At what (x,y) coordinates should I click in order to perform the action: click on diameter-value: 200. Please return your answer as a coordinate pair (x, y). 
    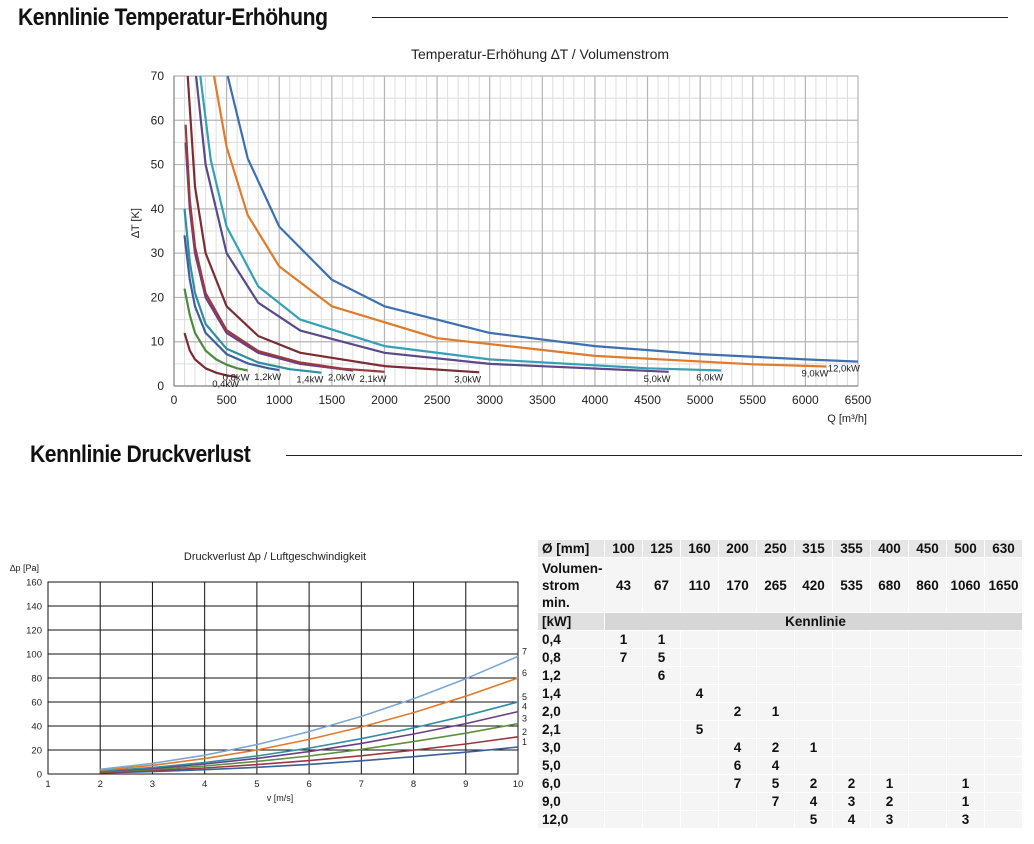
    Looking at the image, I should click on (737, 548).